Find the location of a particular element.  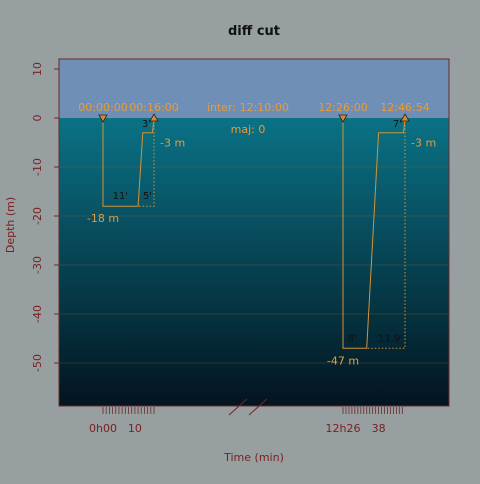

dive-2-dotted-line is located at coordinates (386, 233).